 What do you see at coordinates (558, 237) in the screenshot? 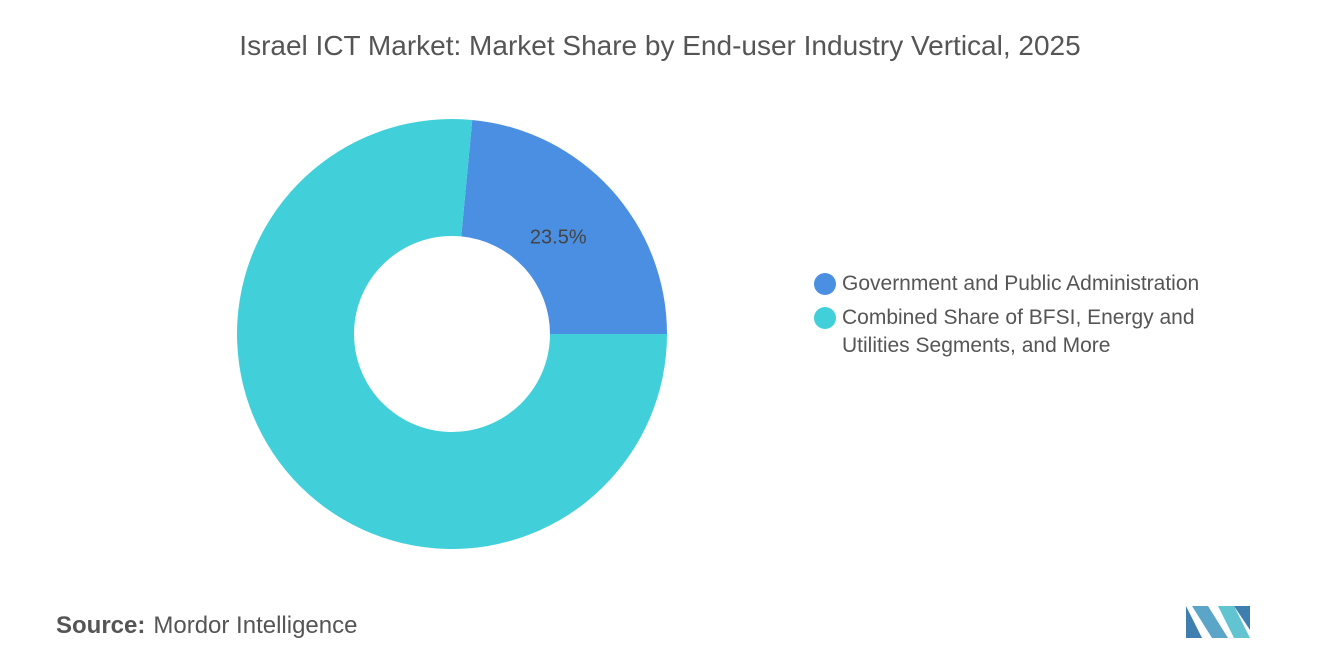
I see `data-label: 23.5%` at bounding box center [558, 237].